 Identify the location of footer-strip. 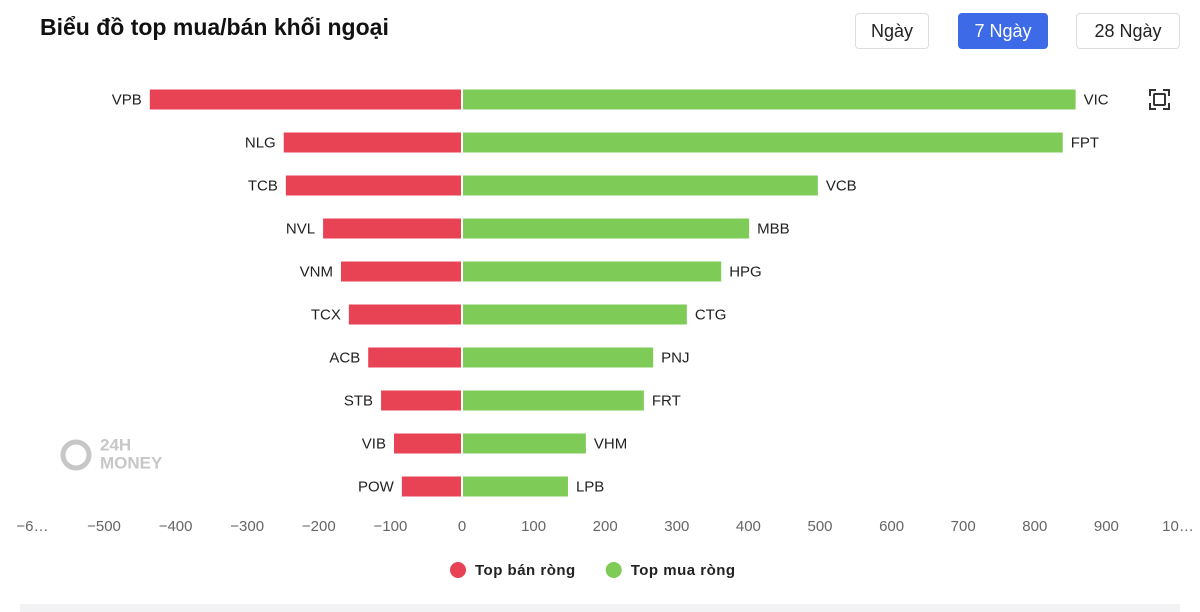
(600, 608).